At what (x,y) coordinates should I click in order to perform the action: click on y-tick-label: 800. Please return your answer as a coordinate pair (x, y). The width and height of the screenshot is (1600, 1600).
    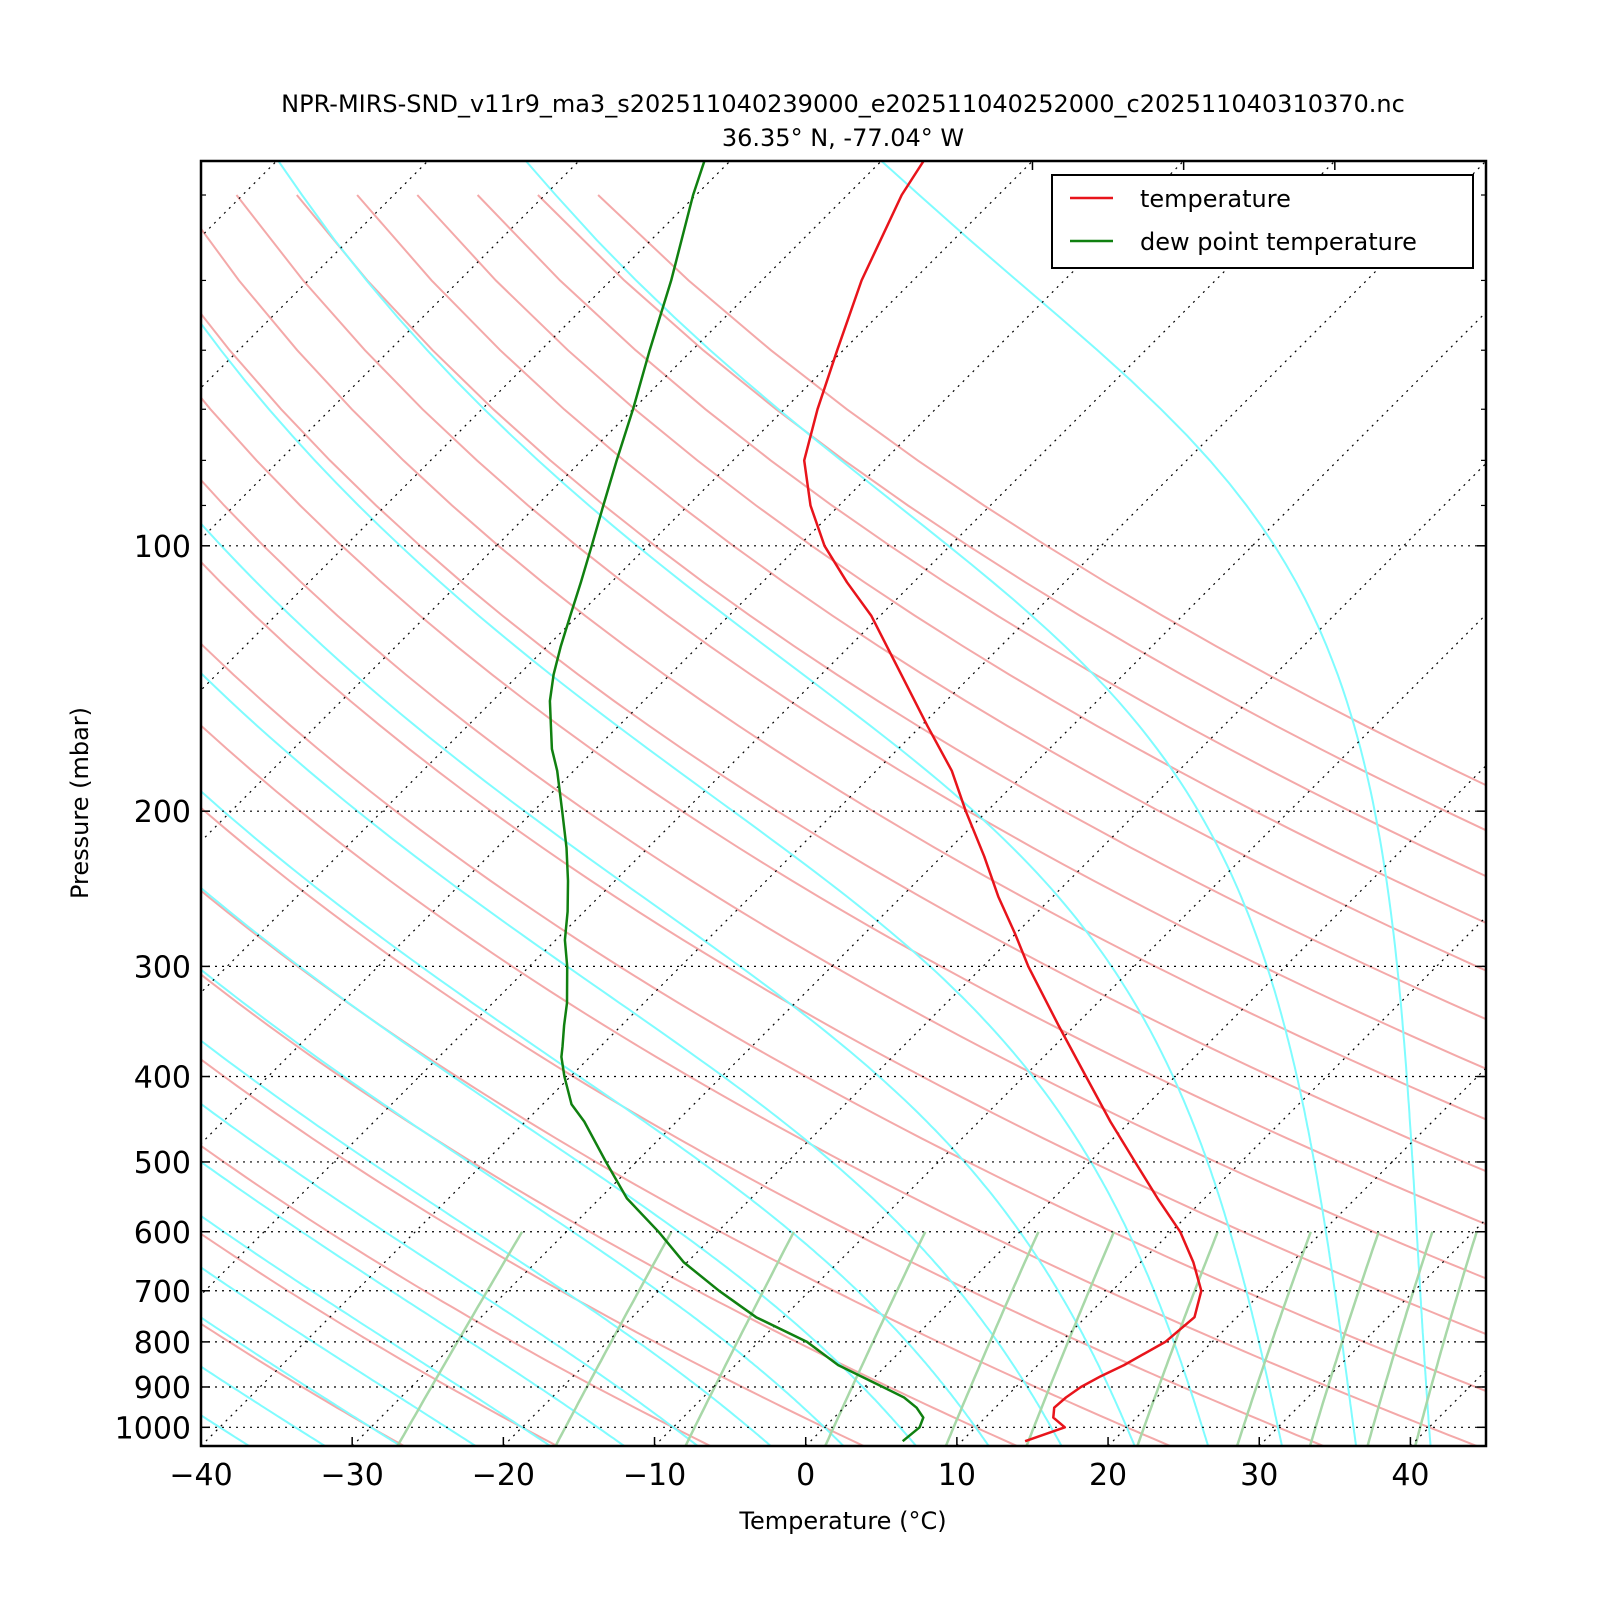
    Looking at the image, I should click on (162, 1343).